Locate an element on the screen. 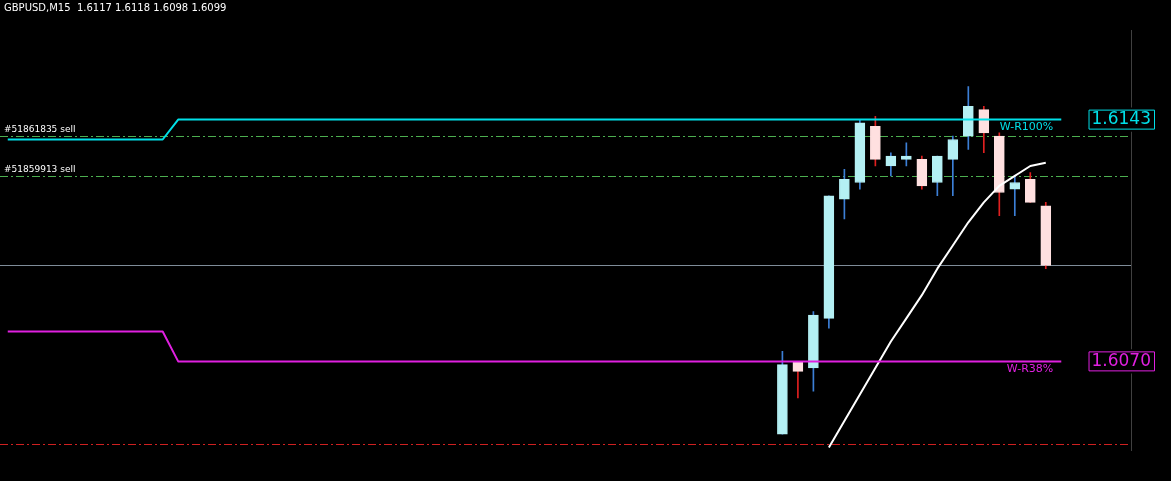  y-tick-label: 1.6070 is located at coordinates (1121, 359).